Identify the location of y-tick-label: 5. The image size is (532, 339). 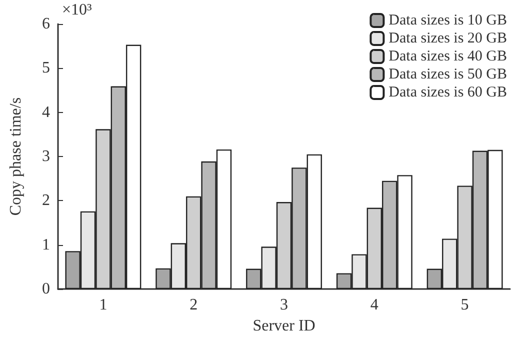
(46, 68).